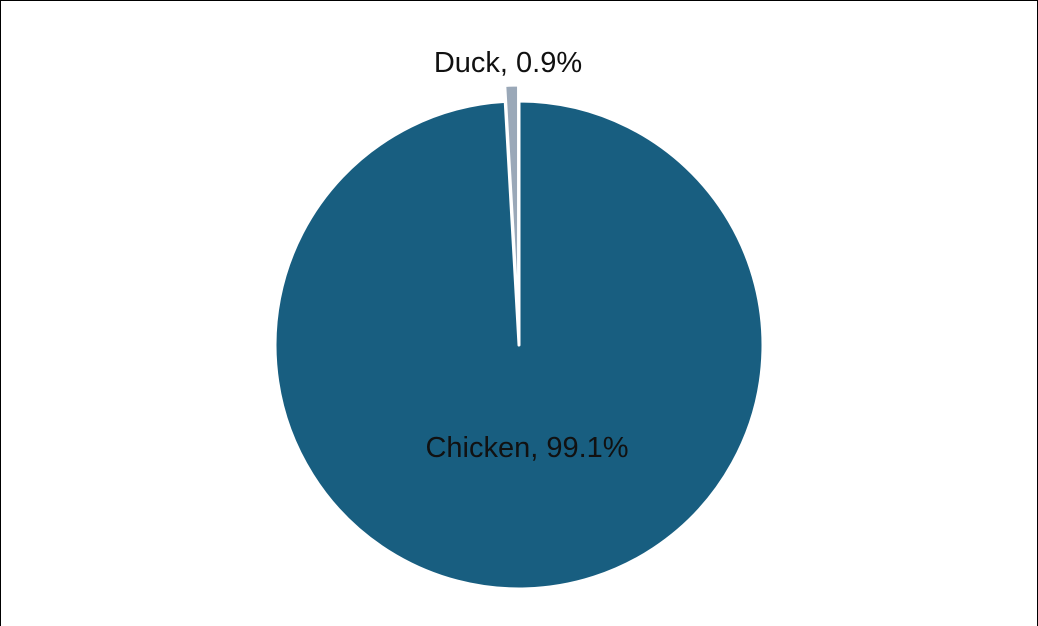  Describe the element at coordinates (508, 63) in the screenshot. I see `slice-label-duck: Duck, 0.9%` at that location.